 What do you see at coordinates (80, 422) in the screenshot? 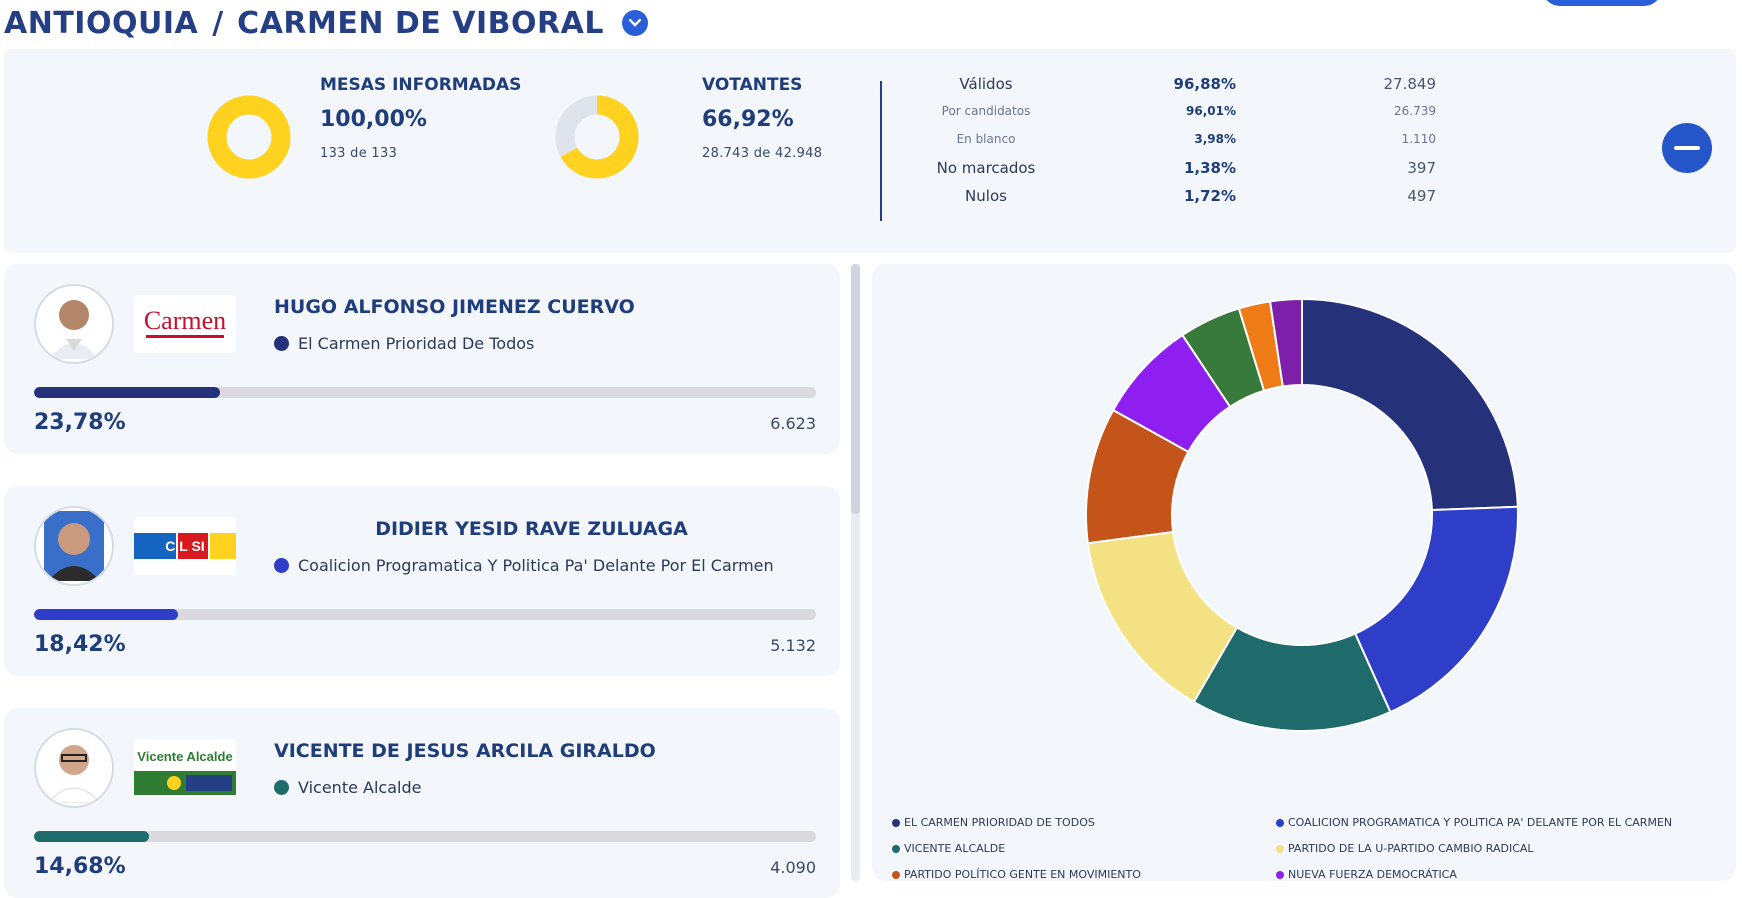
I see `candidate-percentage: 23,78%` at bounding box center [80, 422].